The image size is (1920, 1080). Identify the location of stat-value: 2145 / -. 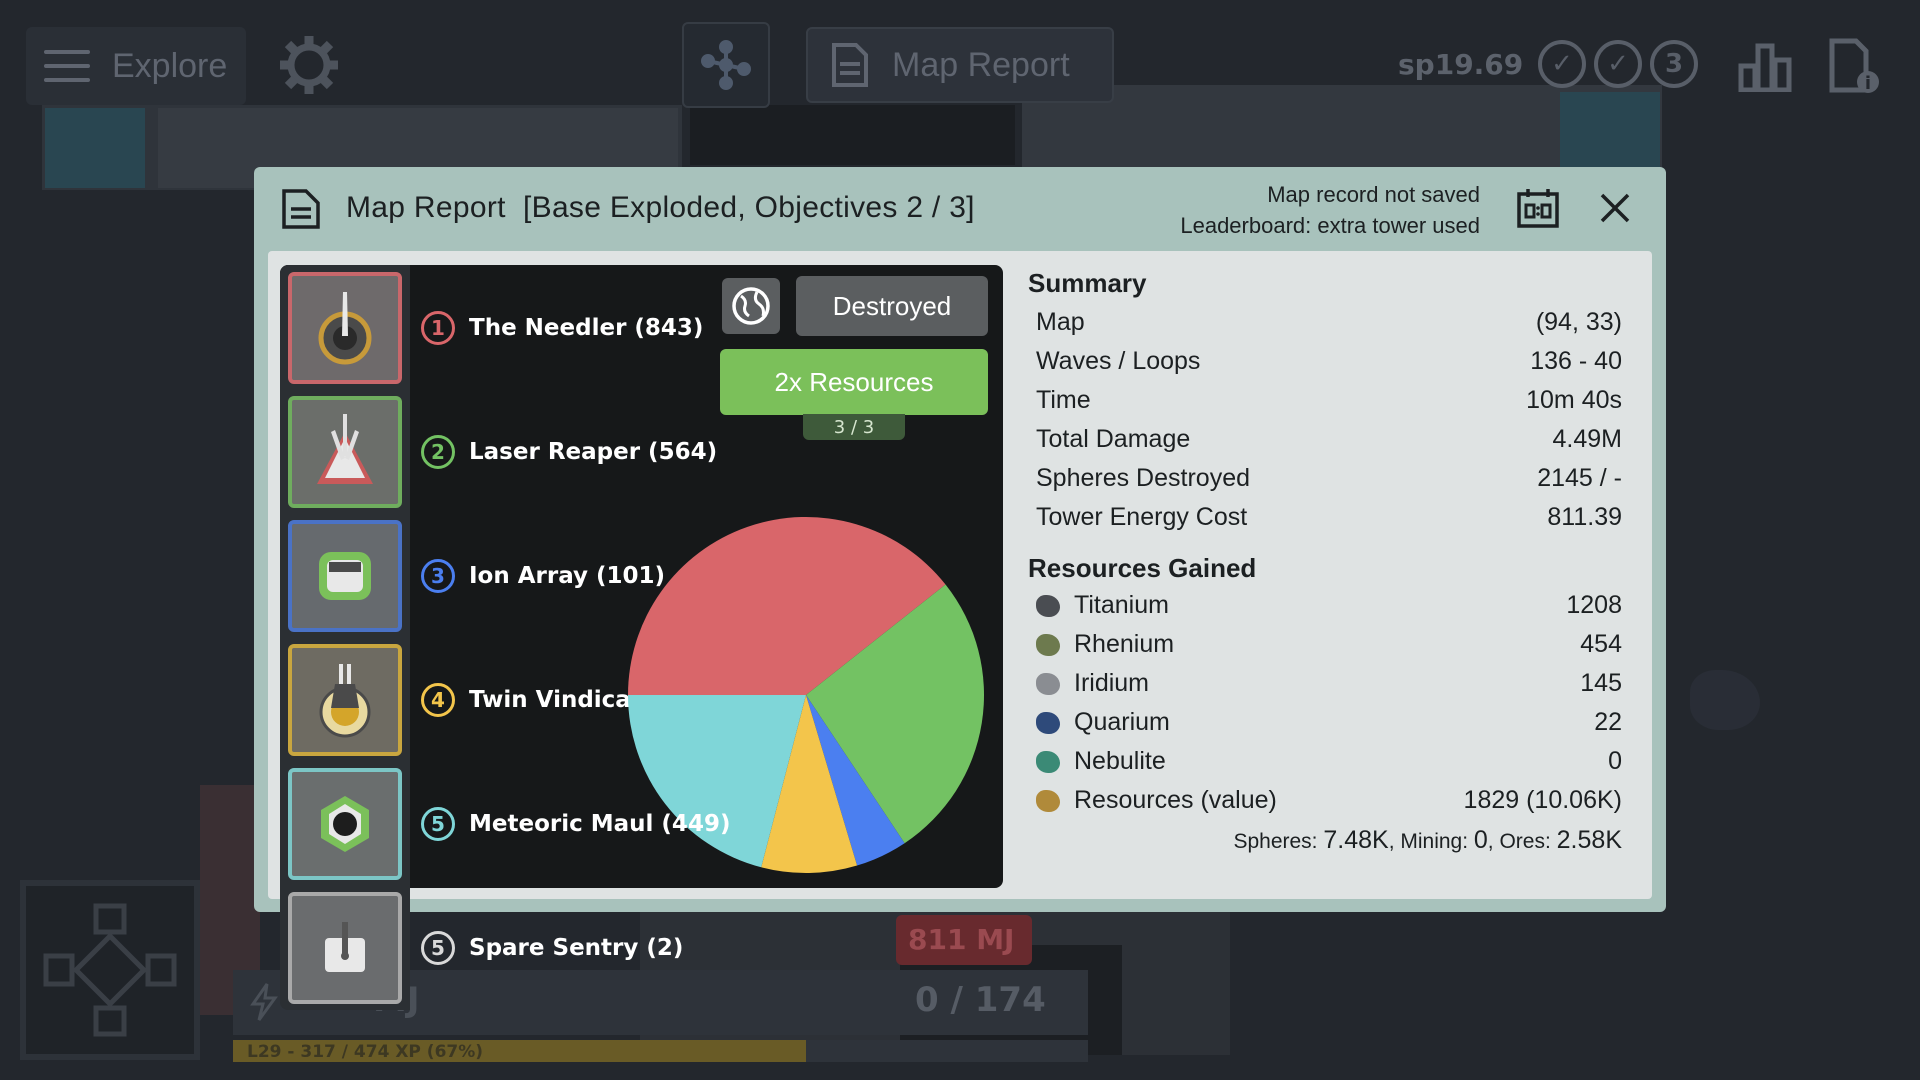
(1579, 478).